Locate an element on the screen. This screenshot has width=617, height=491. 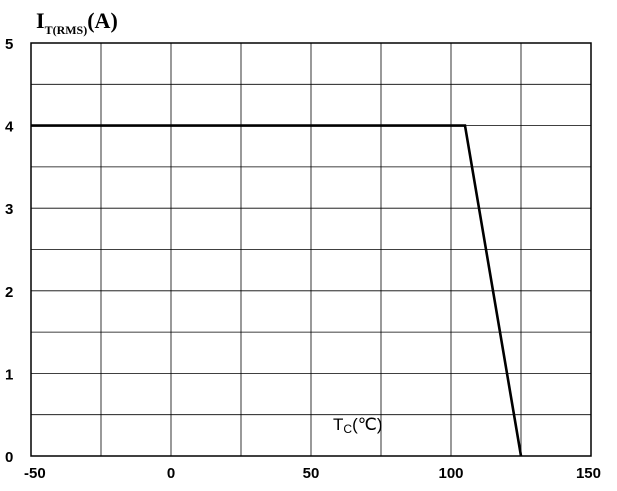
y-tick-label: 1 is located at coordinates (9, 374).